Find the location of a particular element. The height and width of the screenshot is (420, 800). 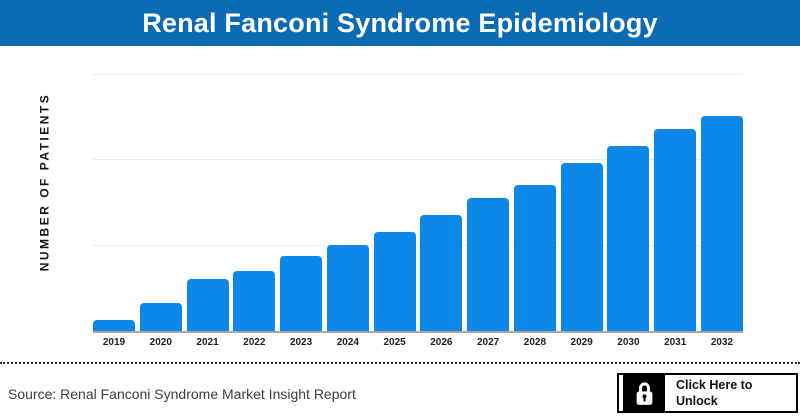

x-tick-label: 2023 is located at coordinates (301, 342).